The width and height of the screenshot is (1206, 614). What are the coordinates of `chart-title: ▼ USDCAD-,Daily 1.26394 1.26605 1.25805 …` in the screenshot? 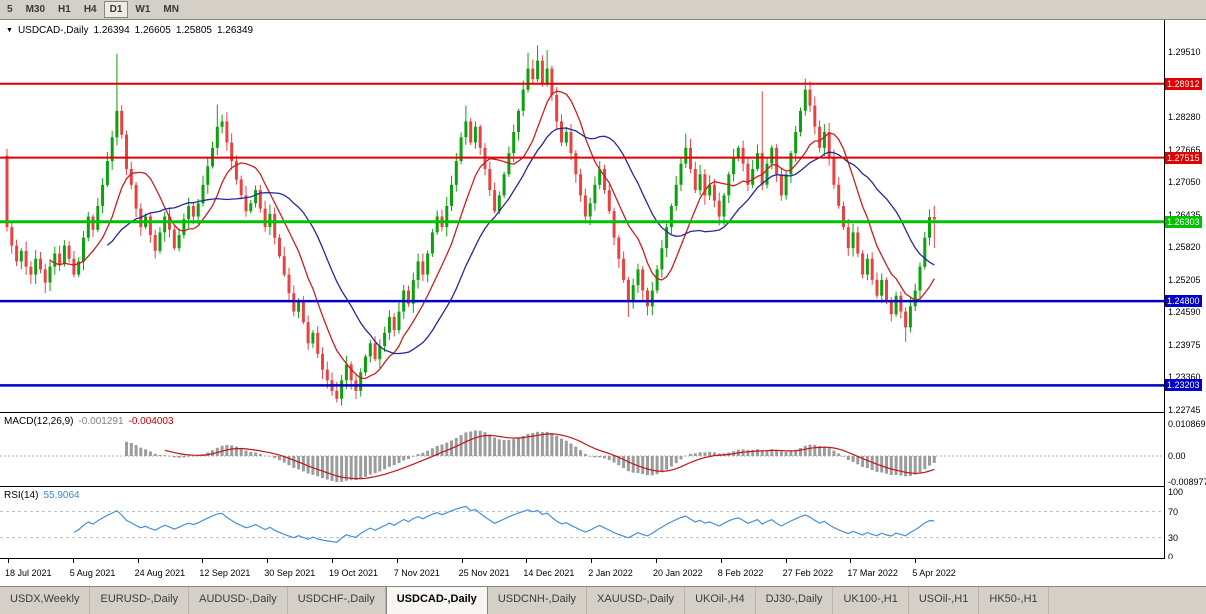 It's located at (129, 30).